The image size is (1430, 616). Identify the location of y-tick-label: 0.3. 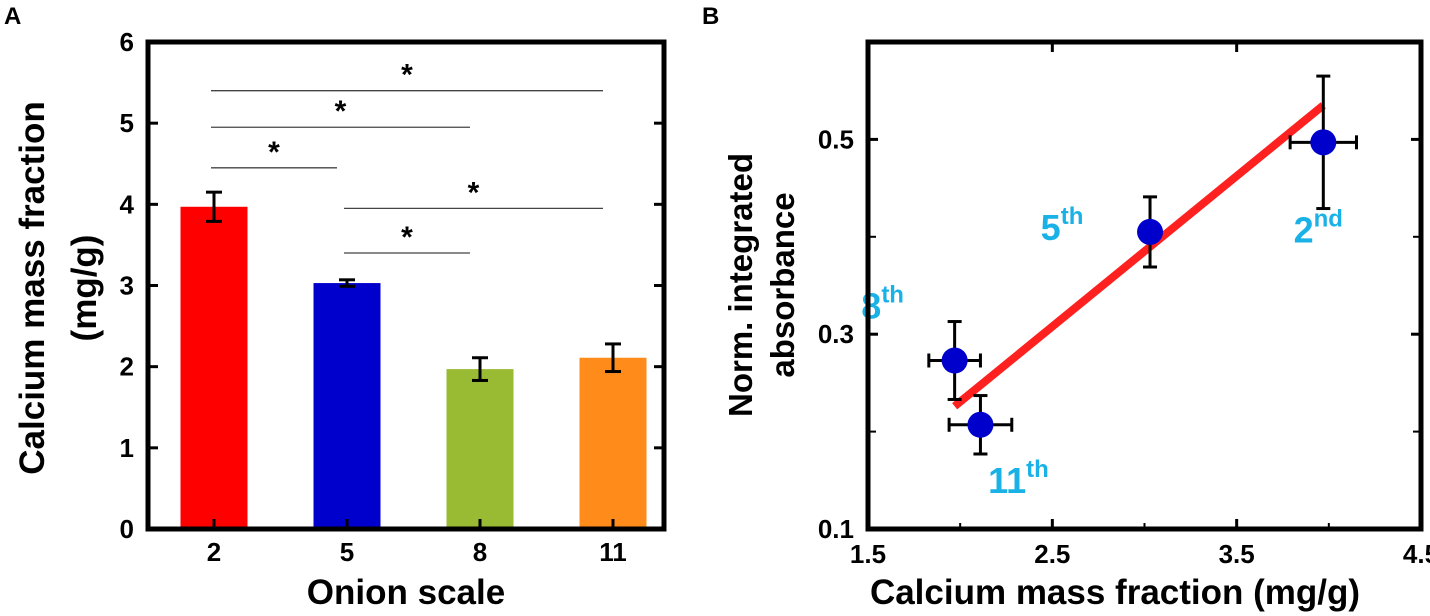
(836, 334).